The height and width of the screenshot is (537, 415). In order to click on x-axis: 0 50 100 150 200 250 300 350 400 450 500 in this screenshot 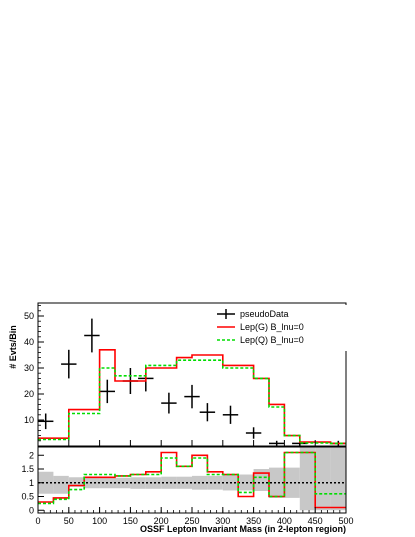, I will do `click(194, 483)`.